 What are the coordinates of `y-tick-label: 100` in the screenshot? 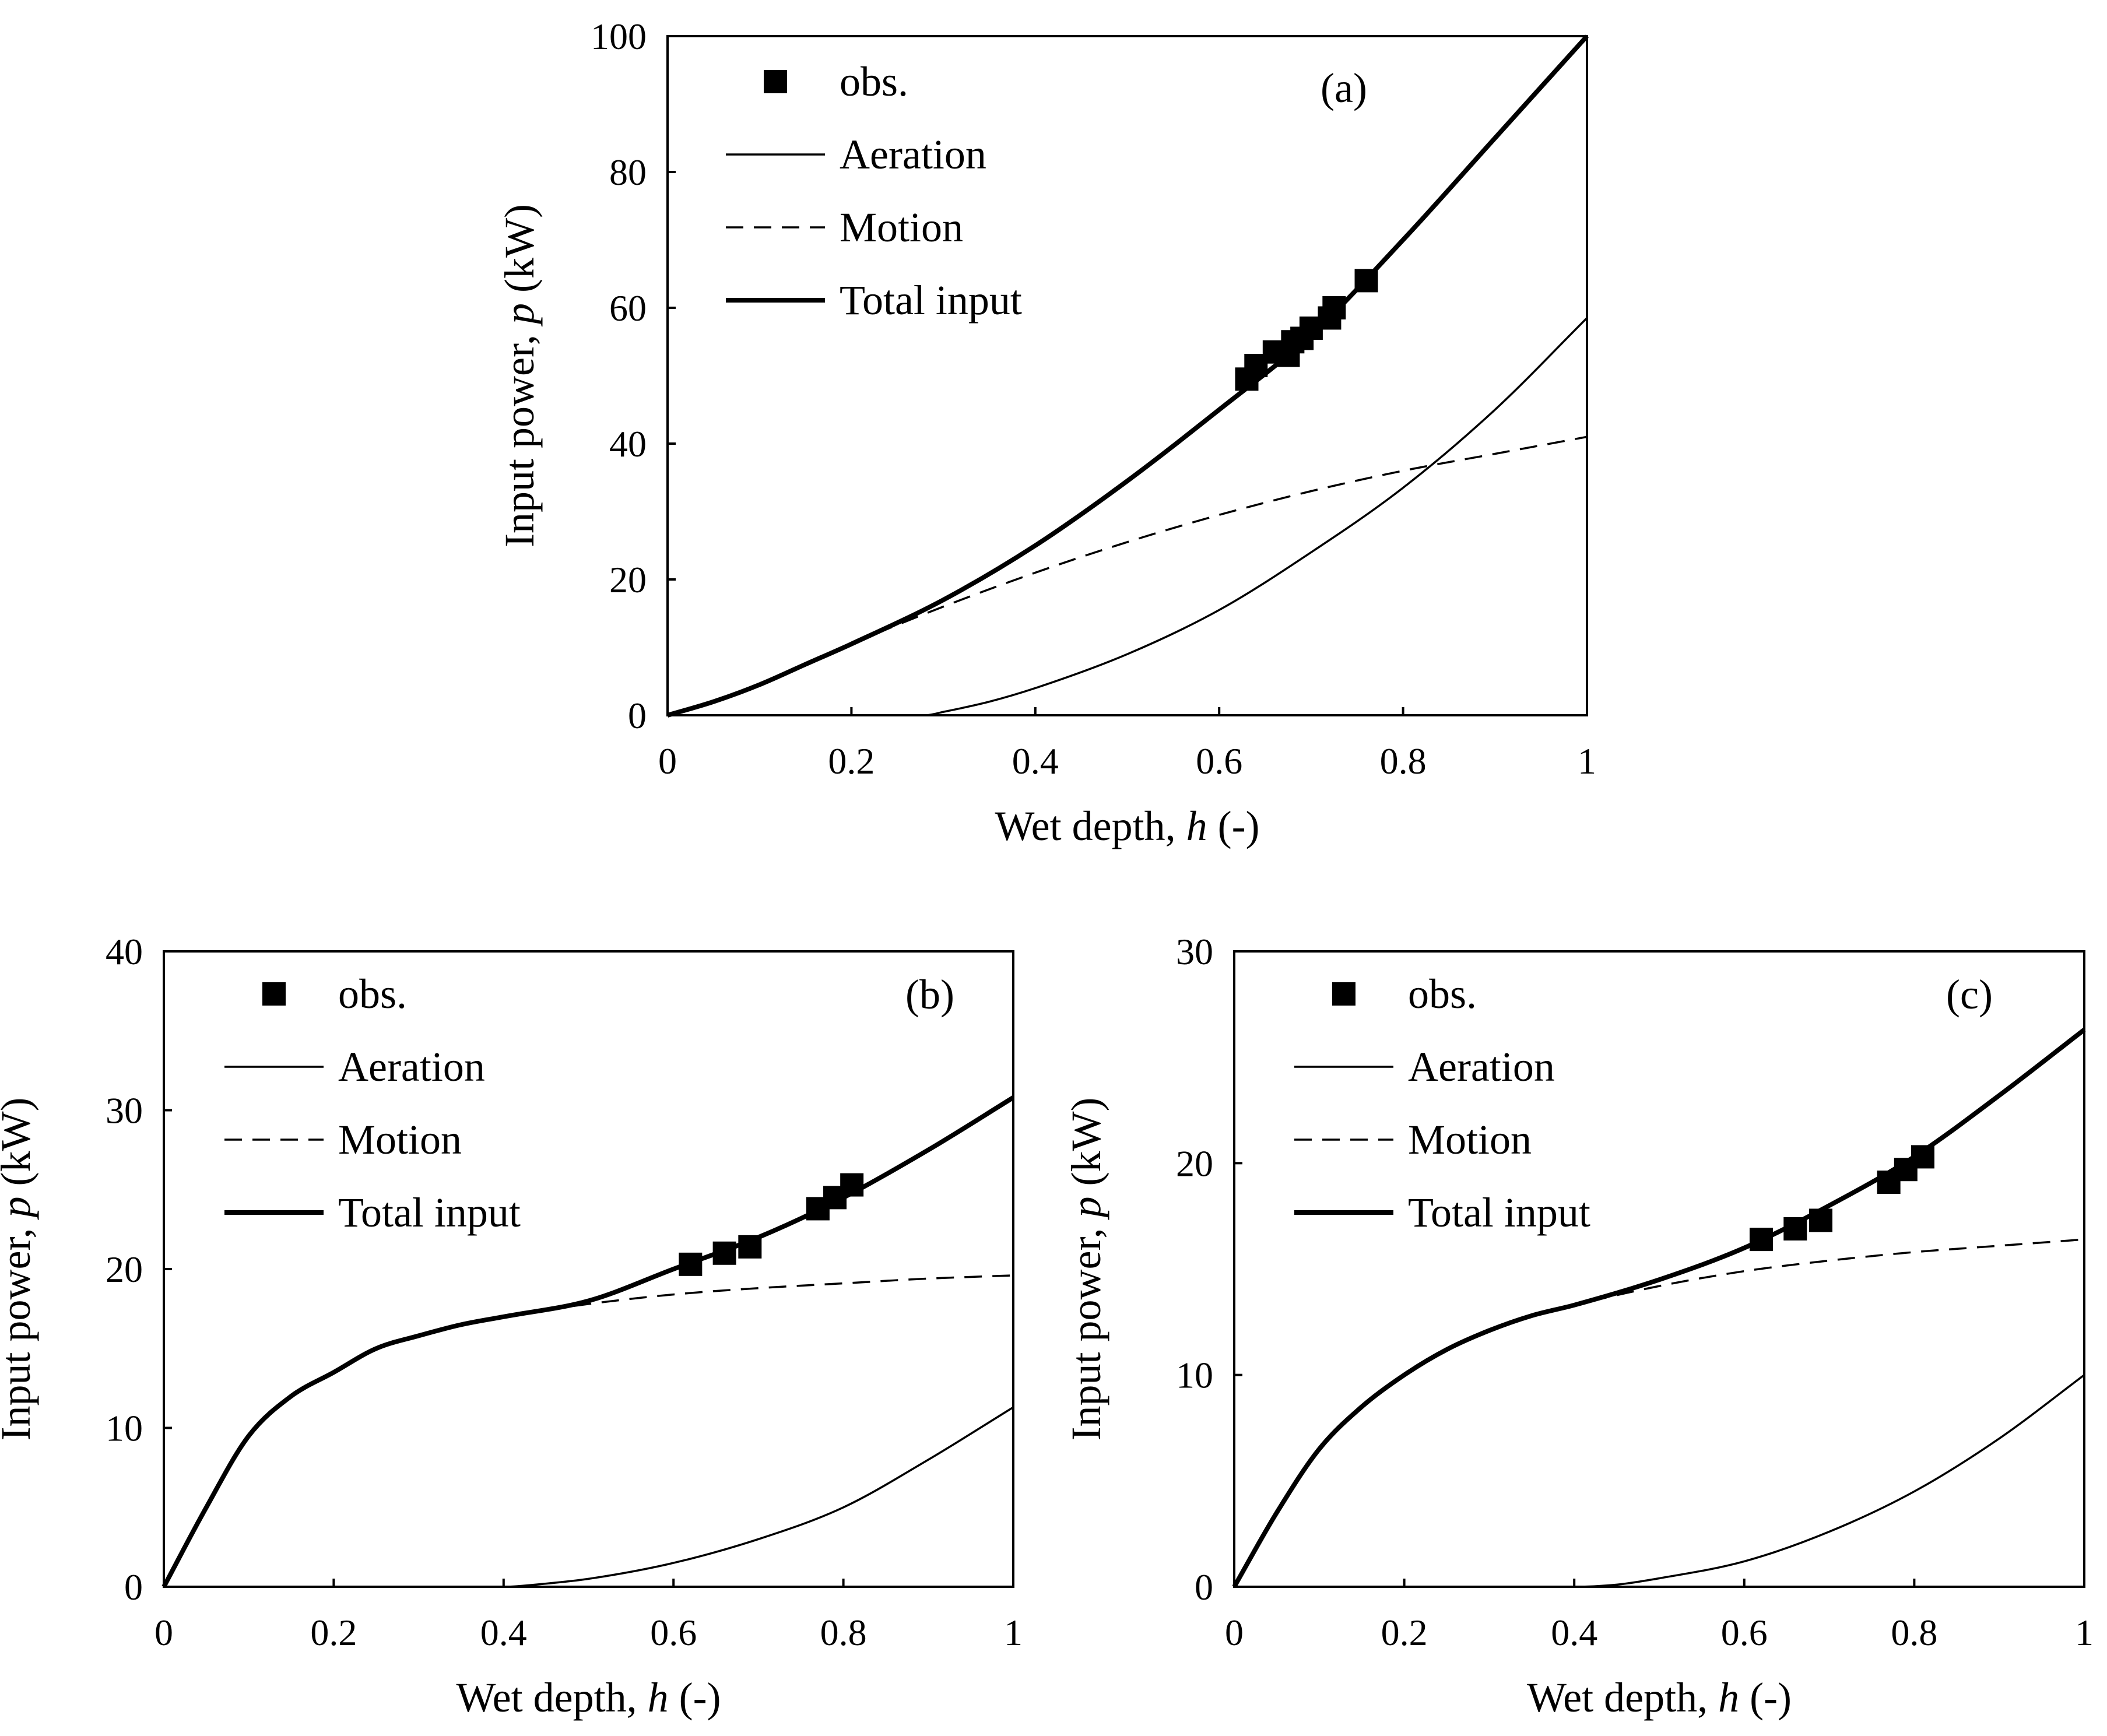 It's located at (619, 36).